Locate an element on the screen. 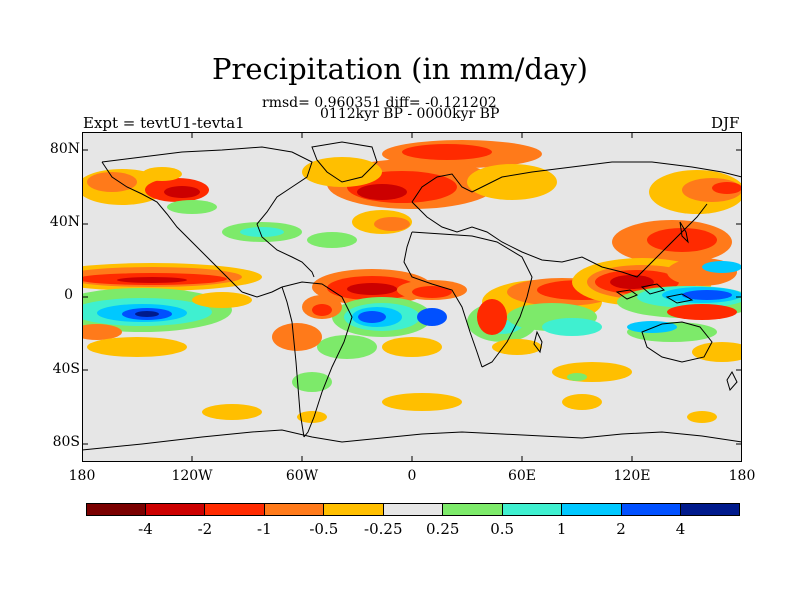 This screenshot has width=800, height=600. season-label: DJF is located at coordinates (725, 123).